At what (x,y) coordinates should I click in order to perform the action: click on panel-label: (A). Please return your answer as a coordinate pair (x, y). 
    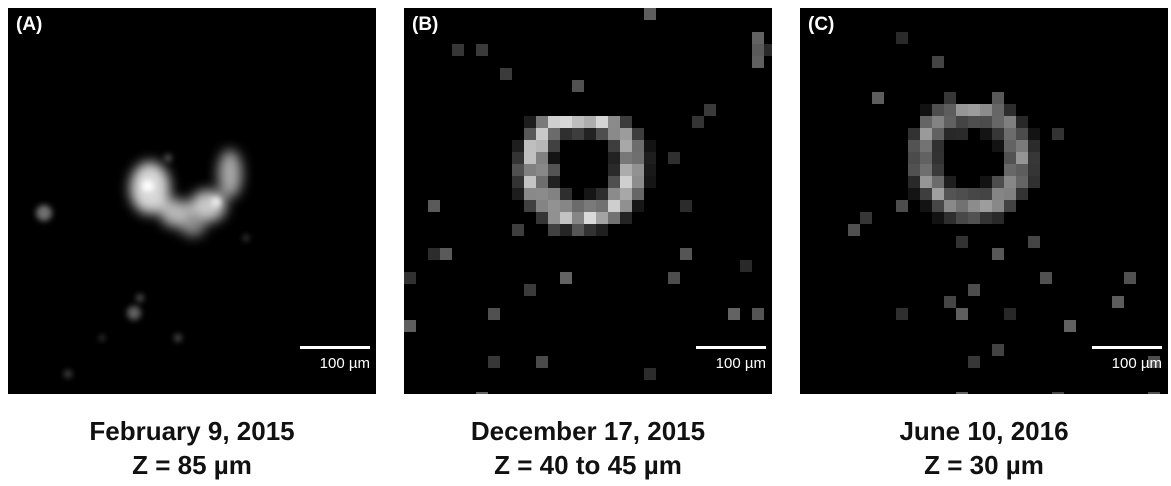
    Looking at the image, I should click on (29, 24).